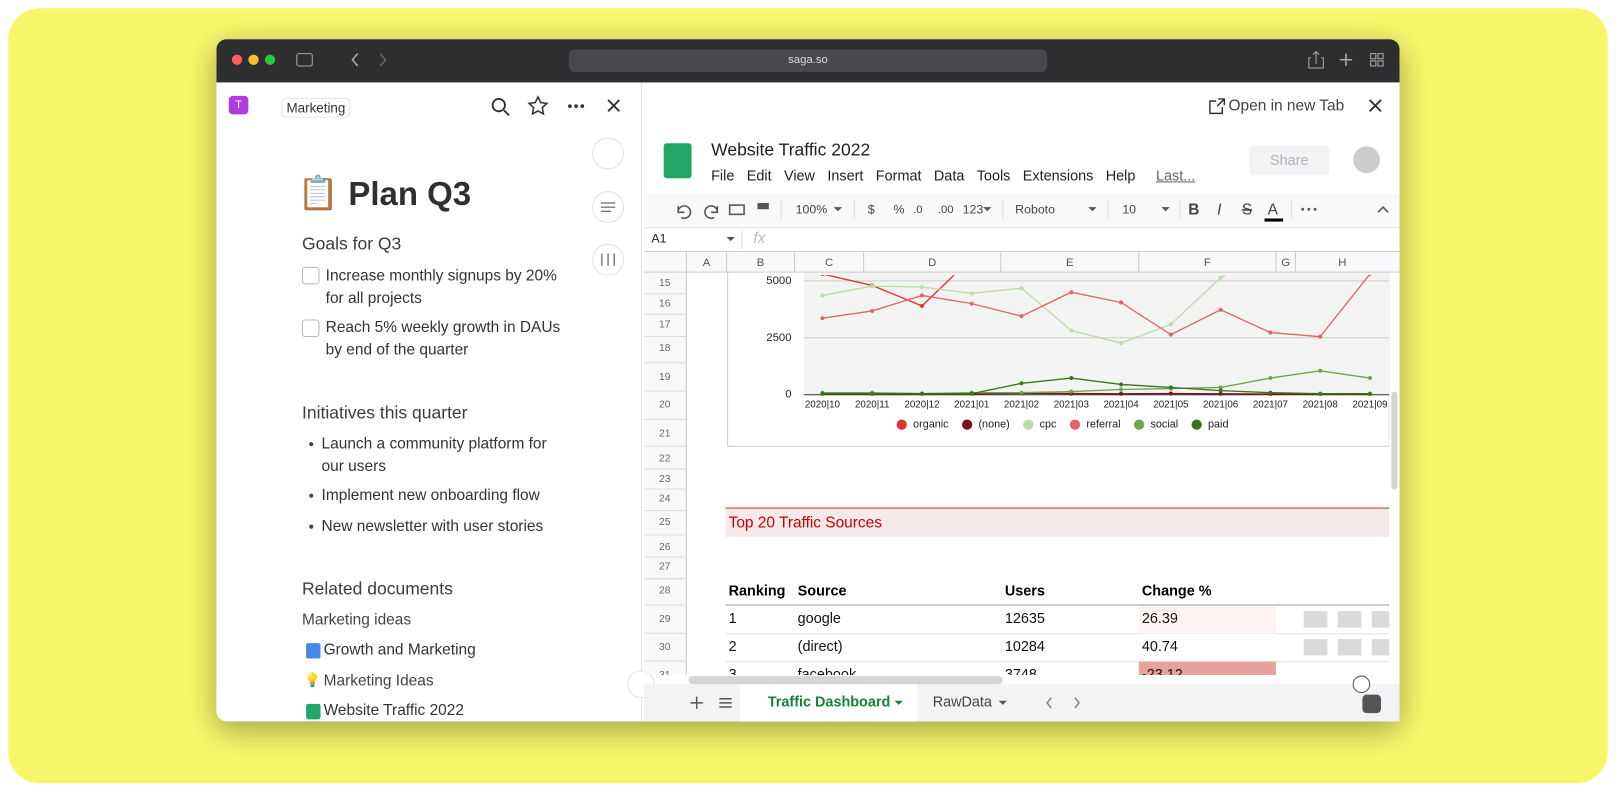 Image resolution: width=1616 pixels, height=792 pixels. I want to click on column-label: E, so click(1070, 263).